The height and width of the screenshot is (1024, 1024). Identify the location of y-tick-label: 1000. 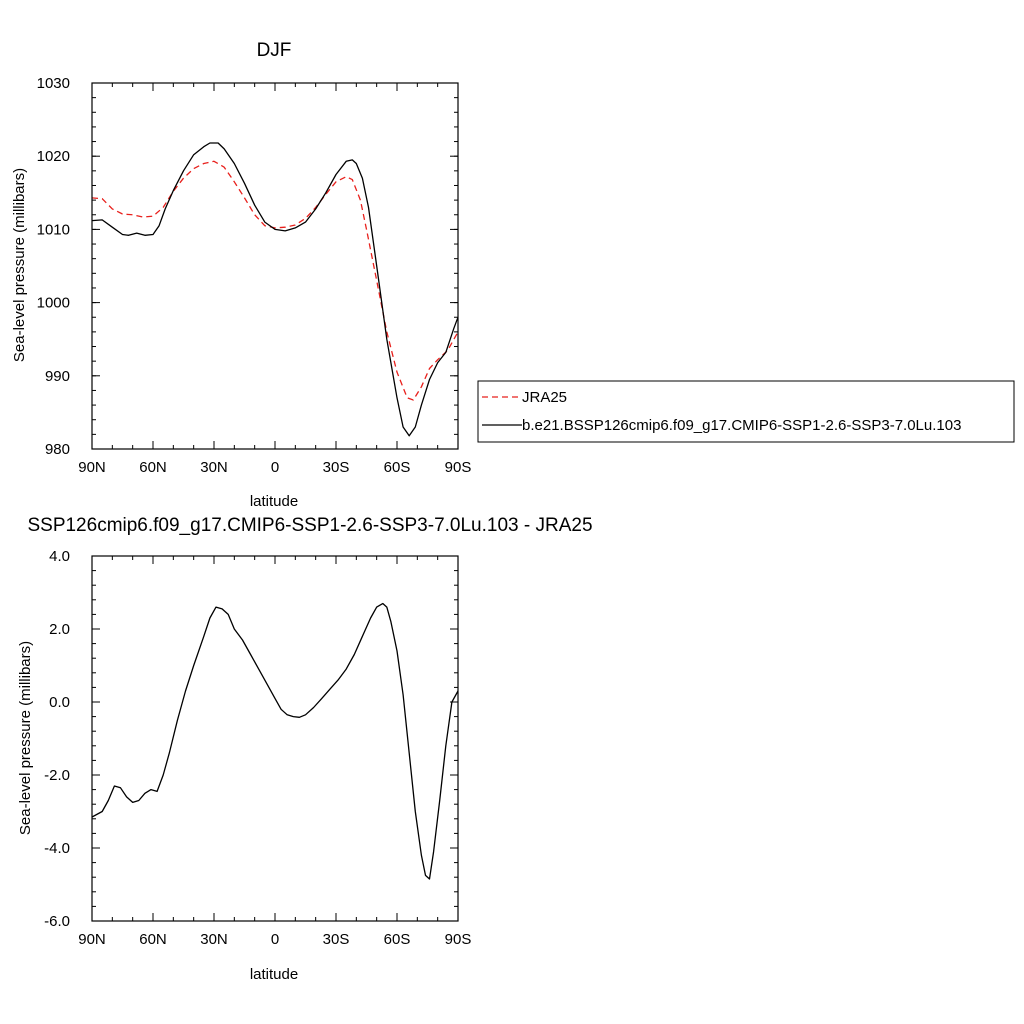
(53, 303).